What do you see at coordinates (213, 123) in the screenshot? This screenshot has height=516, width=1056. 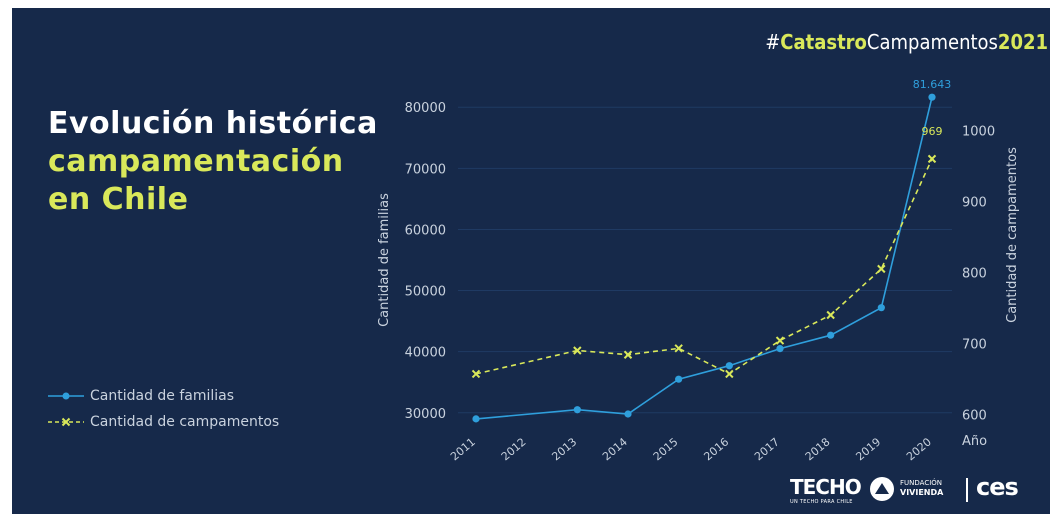 I see `title-line-1: Evolución histórica` at bounding box center [213, 123].